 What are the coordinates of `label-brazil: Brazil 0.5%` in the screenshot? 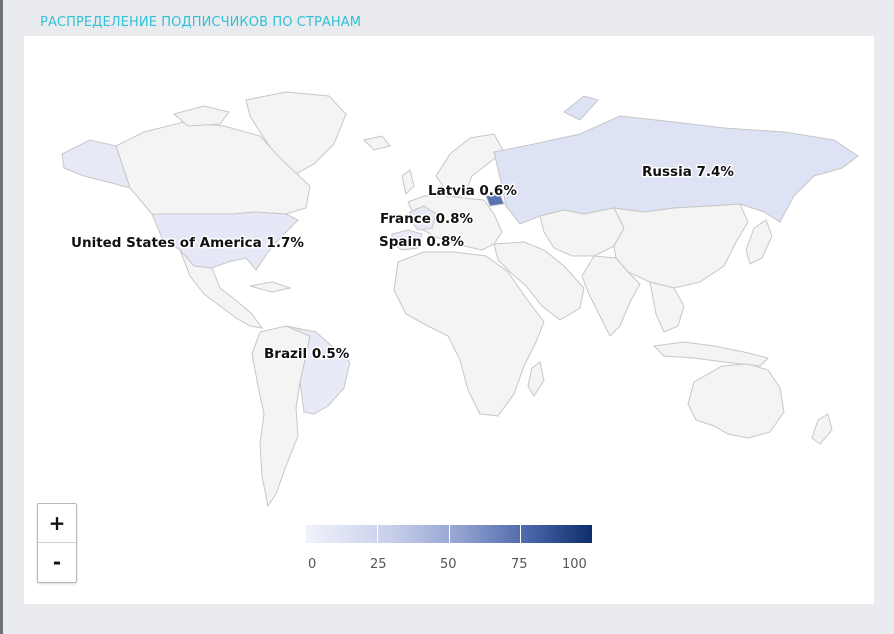 It's located at (307, 354).